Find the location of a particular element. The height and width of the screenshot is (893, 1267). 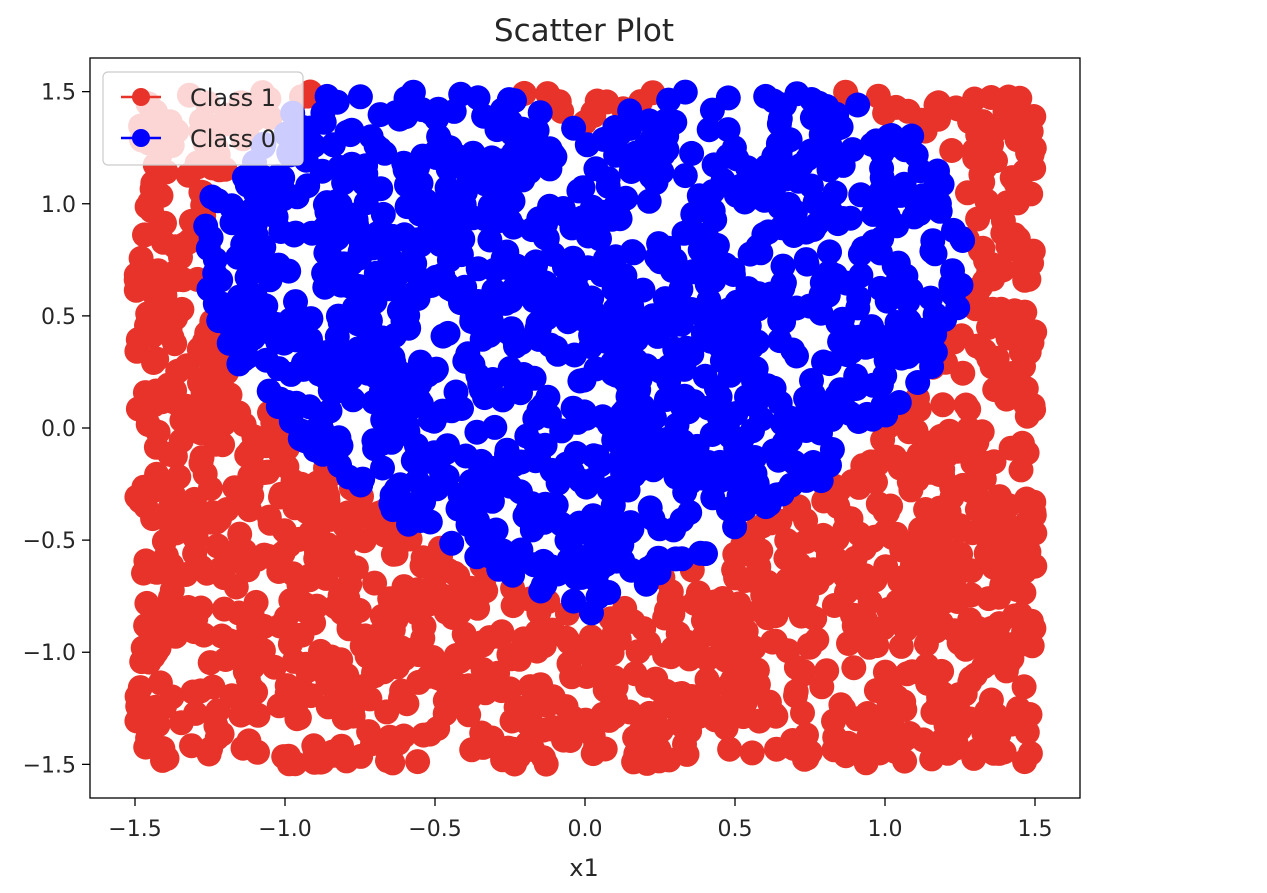

legend-label-class-0: Class 0 is located at coordinates (233, 139).